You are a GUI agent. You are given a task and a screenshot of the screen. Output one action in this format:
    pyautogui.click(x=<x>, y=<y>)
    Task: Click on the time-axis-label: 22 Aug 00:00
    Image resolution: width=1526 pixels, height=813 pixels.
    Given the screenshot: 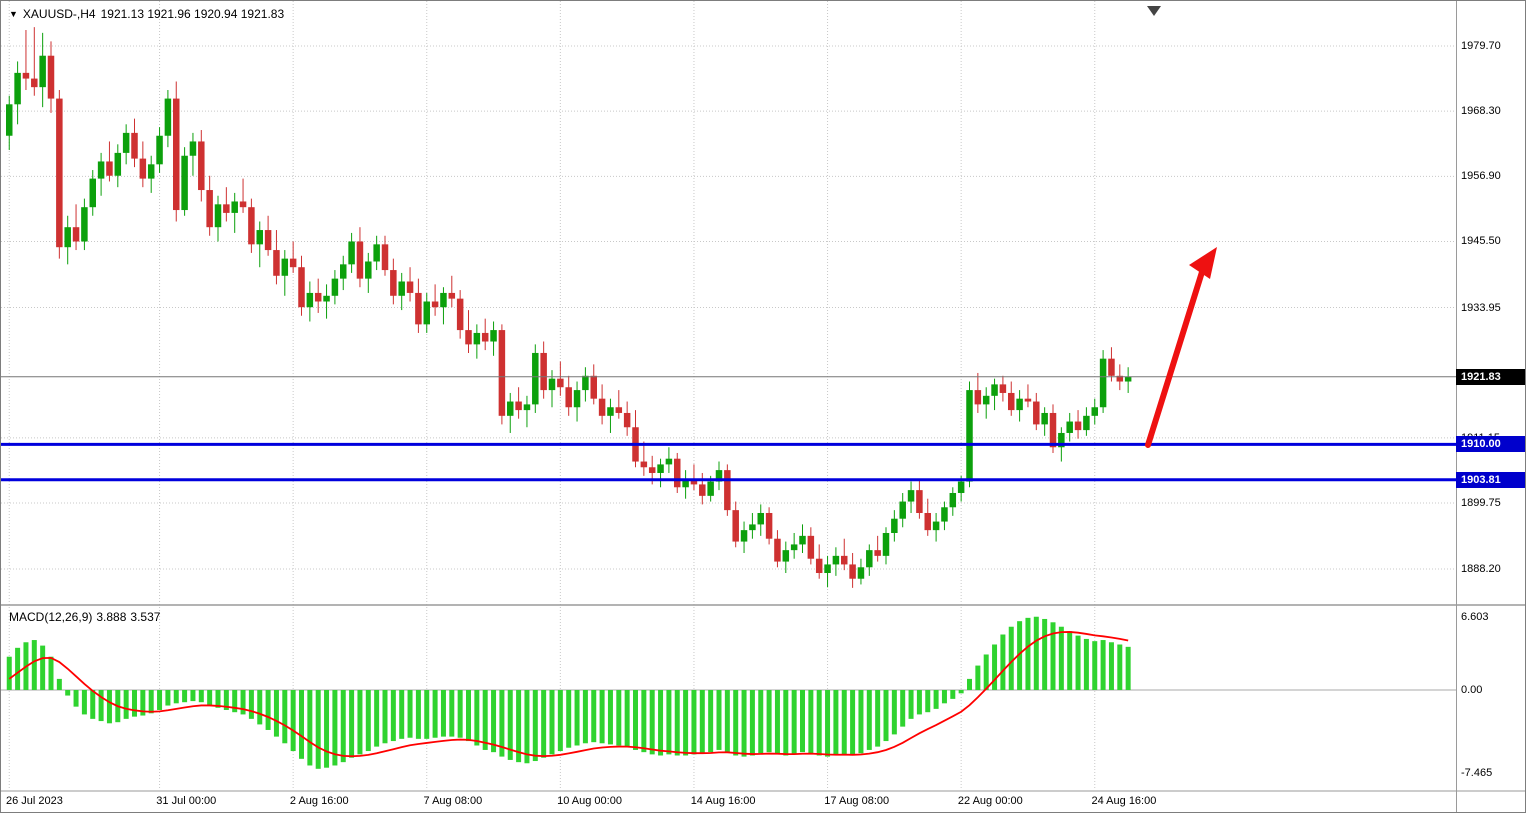 What is the action you would take?
    pyautogui.click(x=990, y=801)
    